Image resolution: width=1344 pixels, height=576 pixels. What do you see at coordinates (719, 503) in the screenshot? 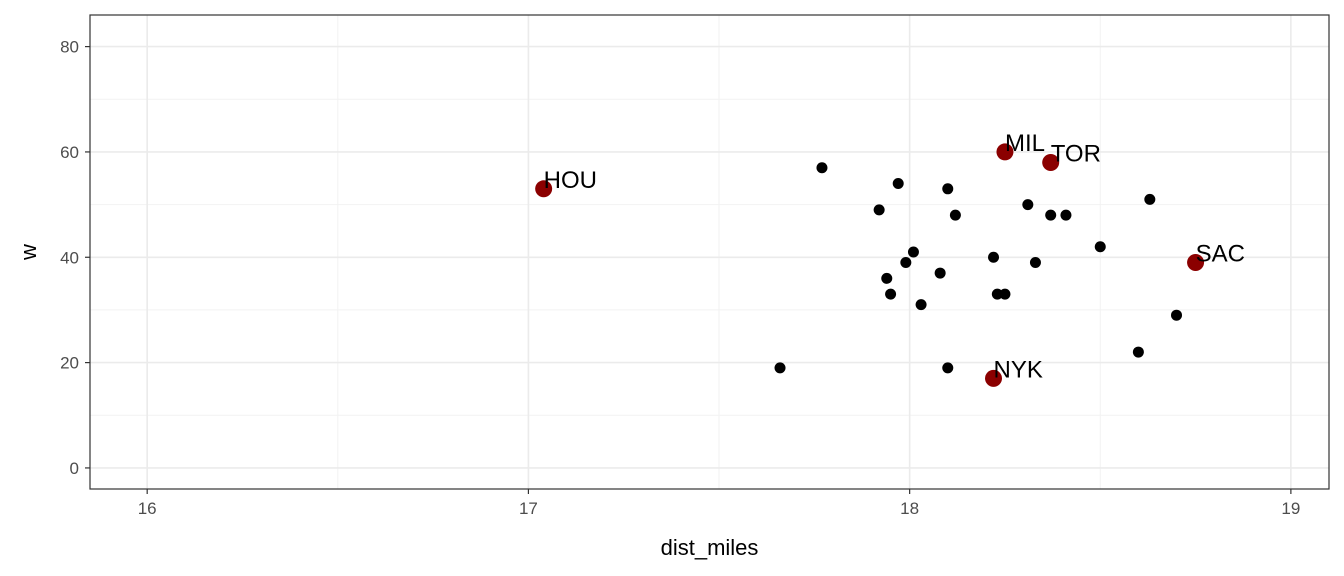
I see `x-axis-ticks: 16 17 18 19` at bounding box center [719, 503].